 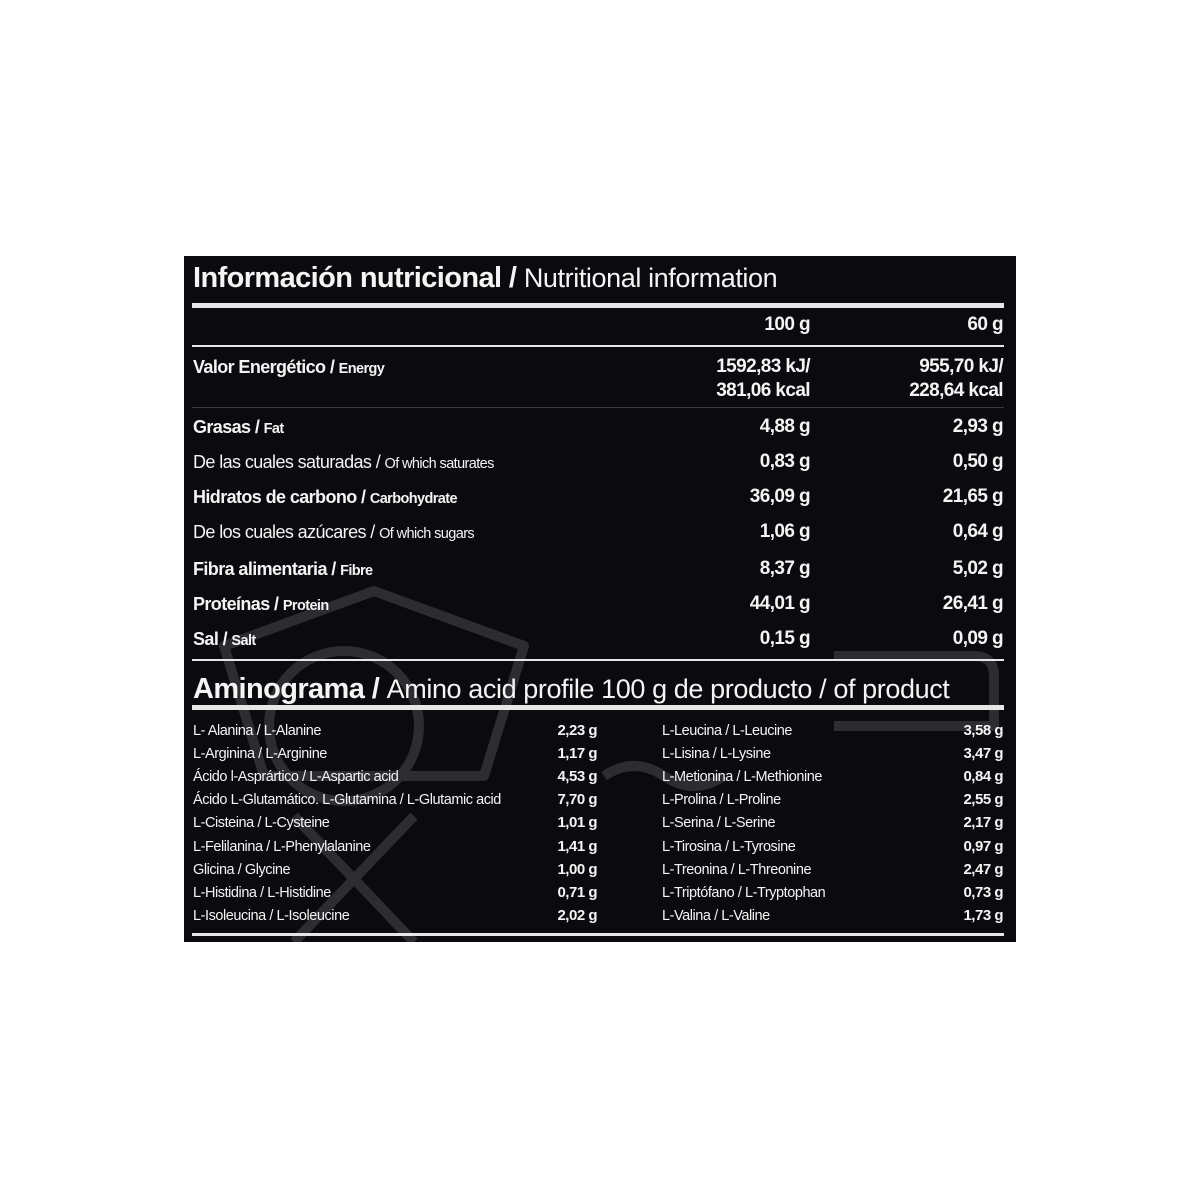 What do you see at coordinates (271, 915) in the screenshot?
I see `amino-acid-name: L-Isoleucina / L-Isoleucine` at bounding box center [271, 915].